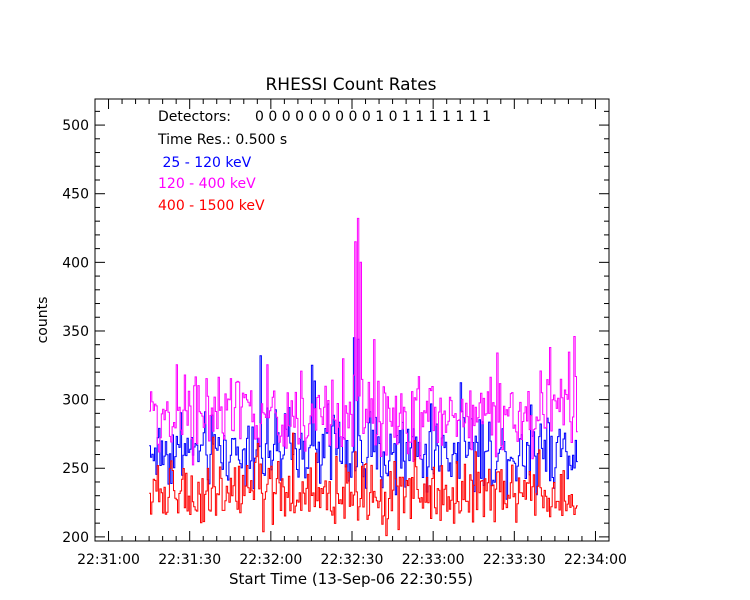  I want to click on x-tick-label: 22:32:30, so click(352, 560).